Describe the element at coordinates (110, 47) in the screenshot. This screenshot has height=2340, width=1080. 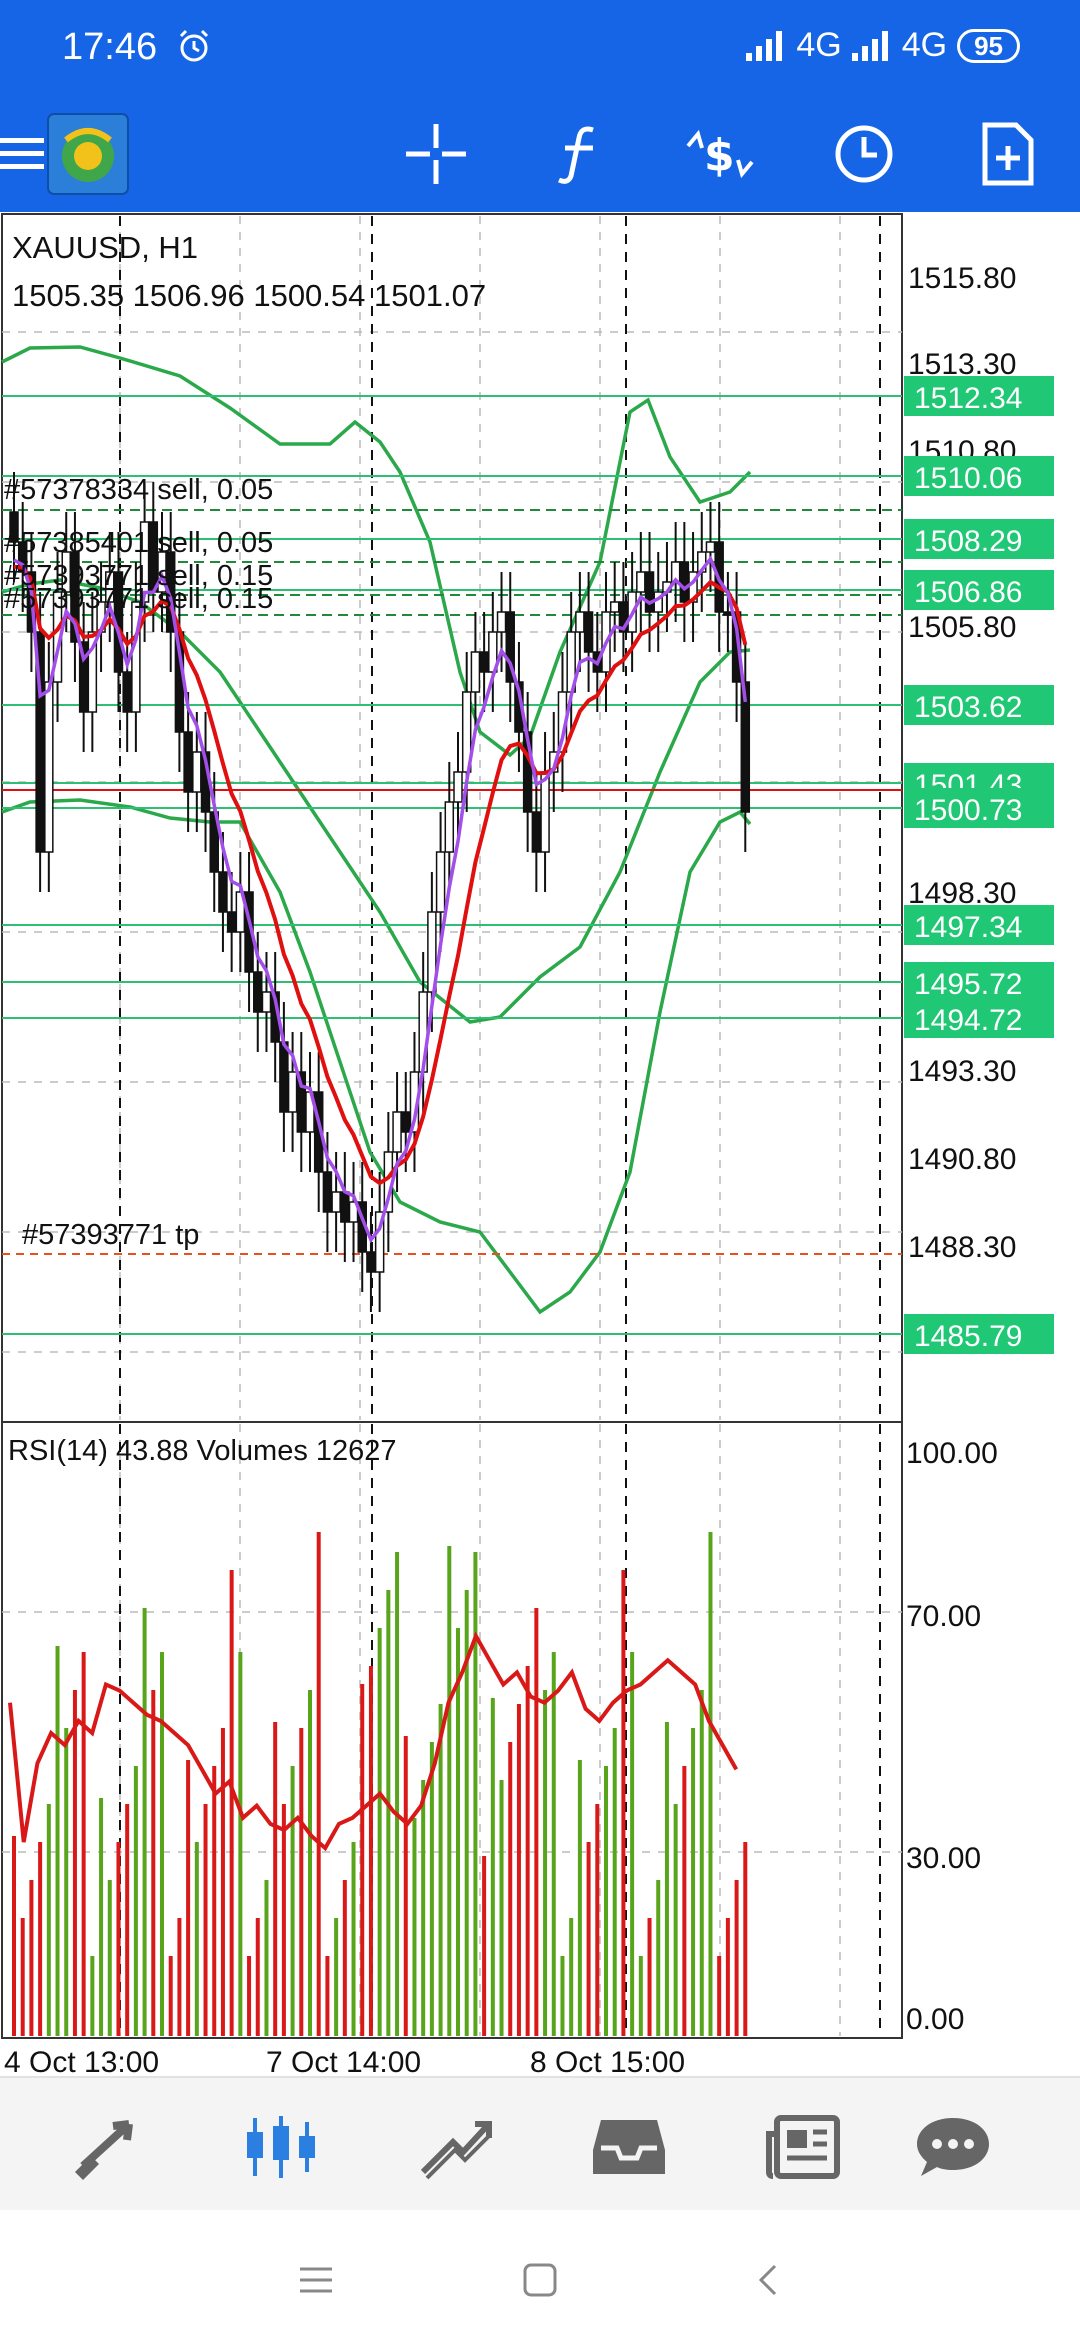
I see `status-time: 17:46` at that location.